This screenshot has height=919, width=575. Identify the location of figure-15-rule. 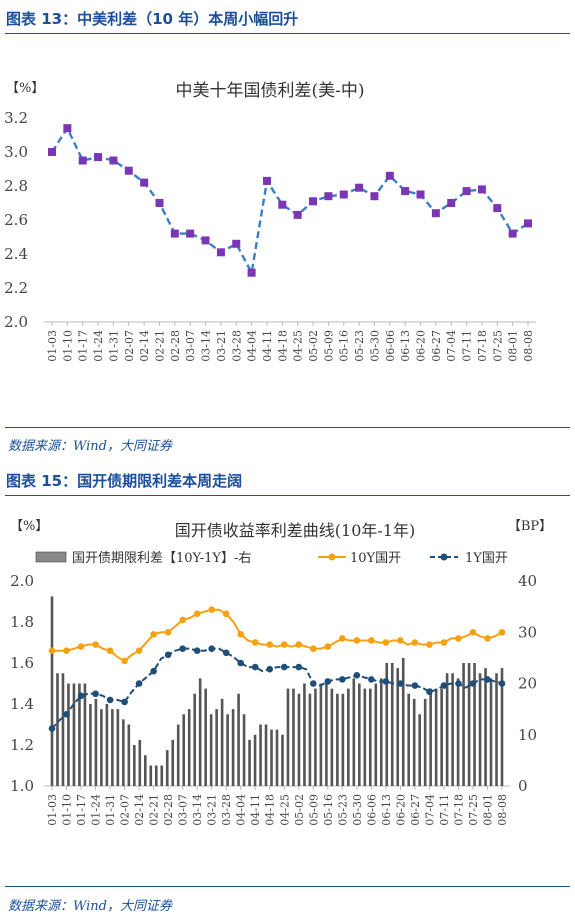
(287, 495).